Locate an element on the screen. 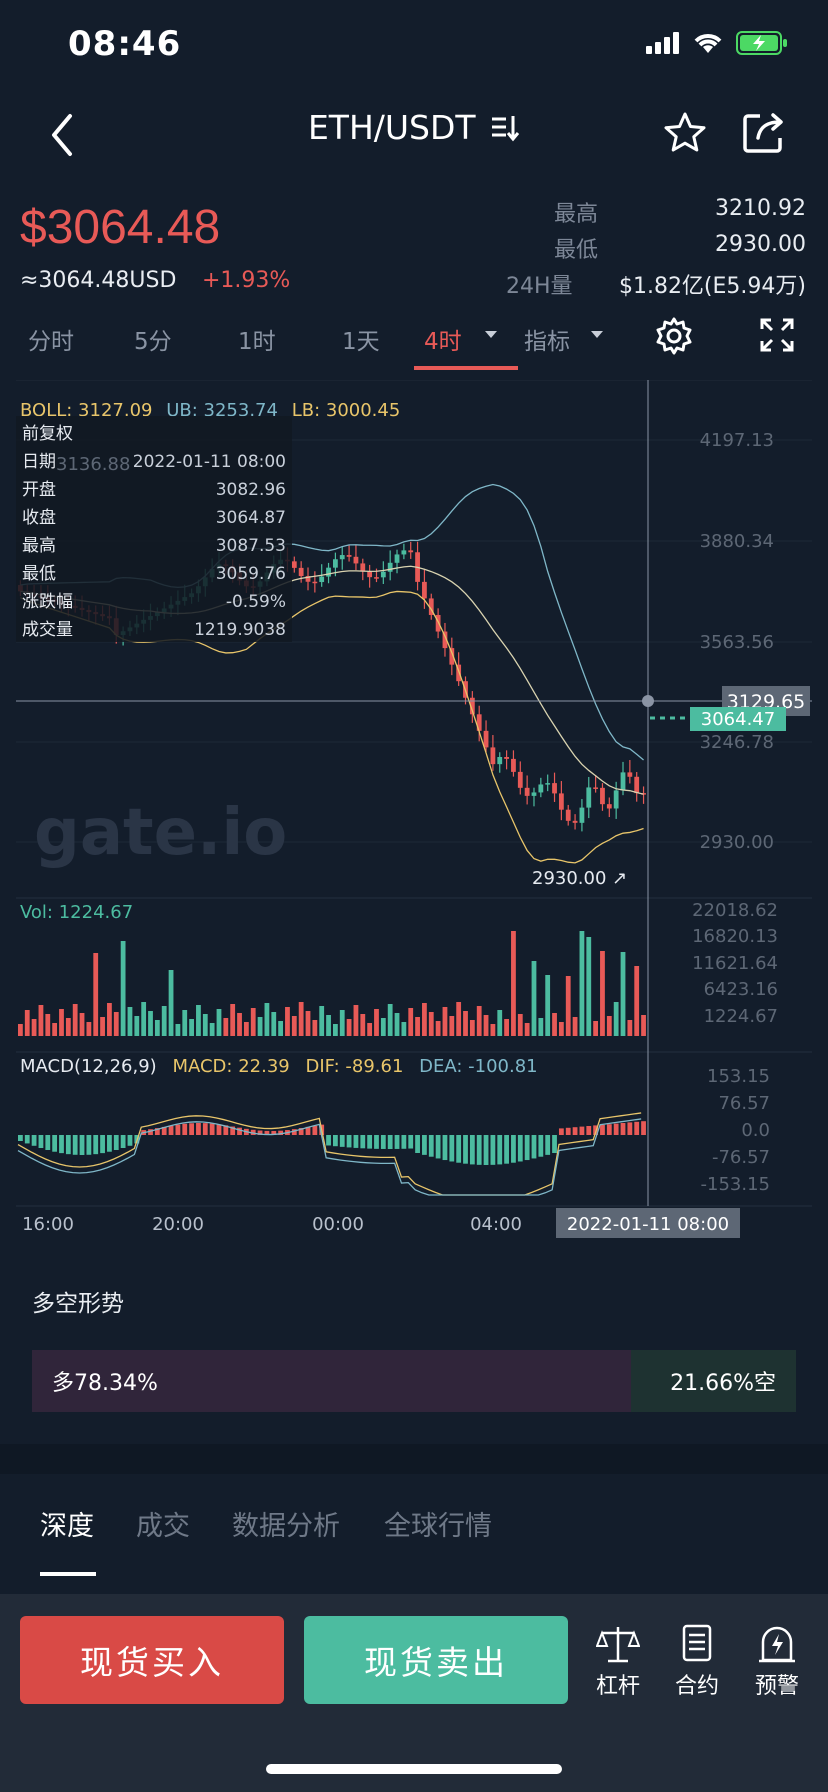  price-axis-label: 3563.56 is located at coordinates (737, 642).